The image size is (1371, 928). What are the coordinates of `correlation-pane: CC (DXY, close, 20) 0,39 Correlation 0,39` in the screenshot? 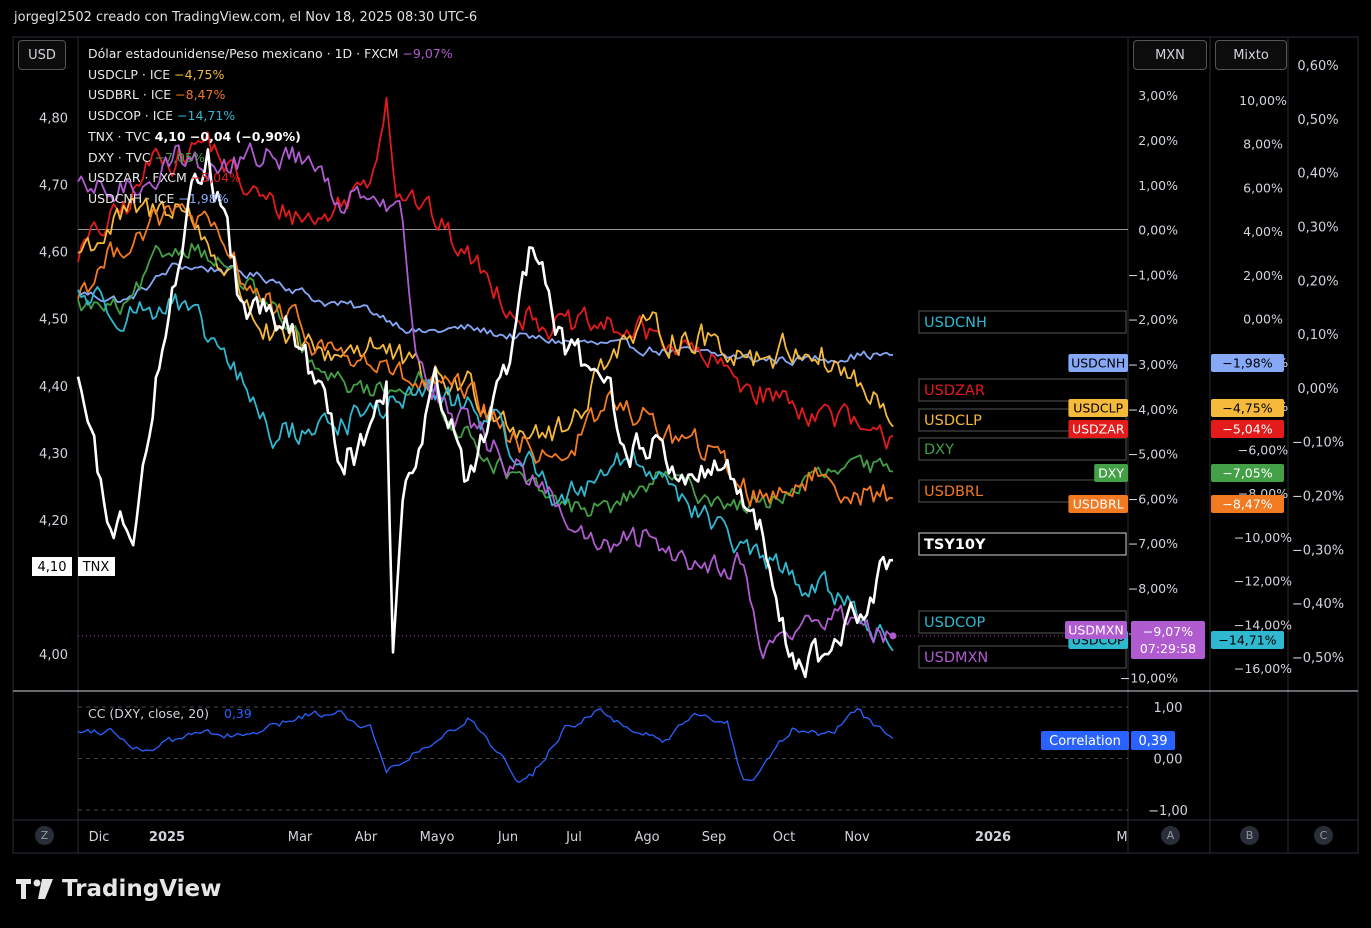 It's located at (626, 745).